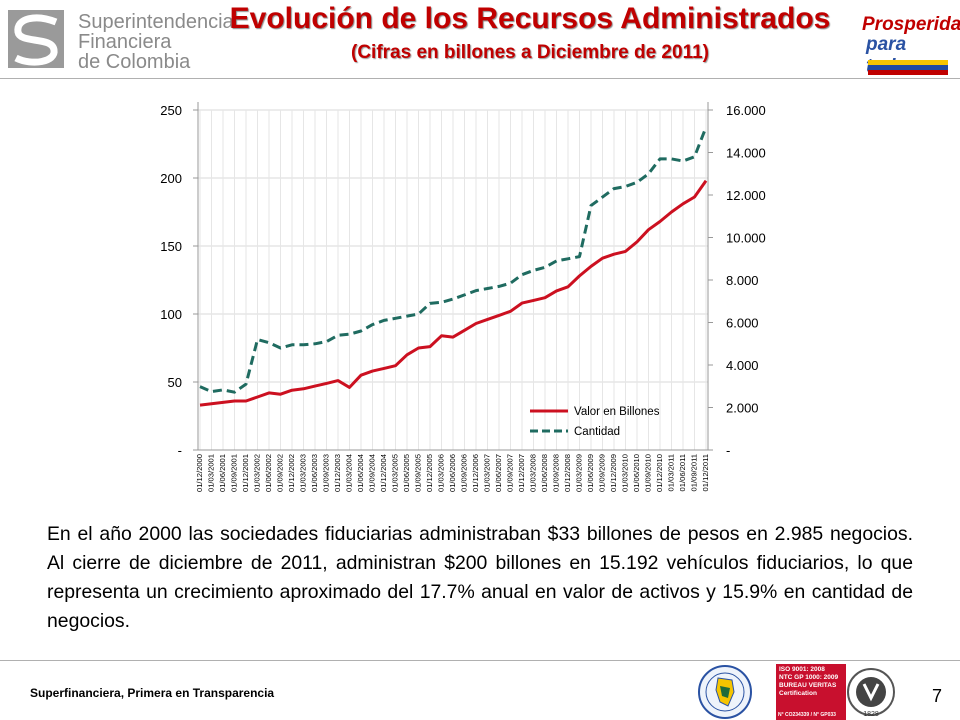 The height and width of the screenshot is (720, 960). Describe the element at coordinates (349, 473) in the screenshot. I see `x-tick-label: 01/03/2004` at that location.